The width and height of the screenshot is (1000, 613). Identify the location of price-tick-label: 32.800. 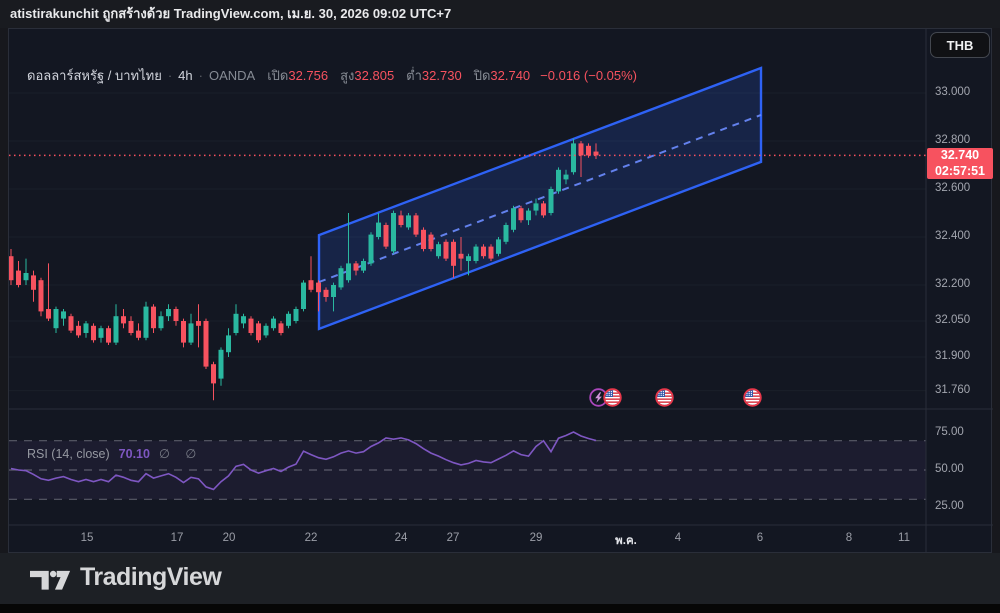
(953, 140).